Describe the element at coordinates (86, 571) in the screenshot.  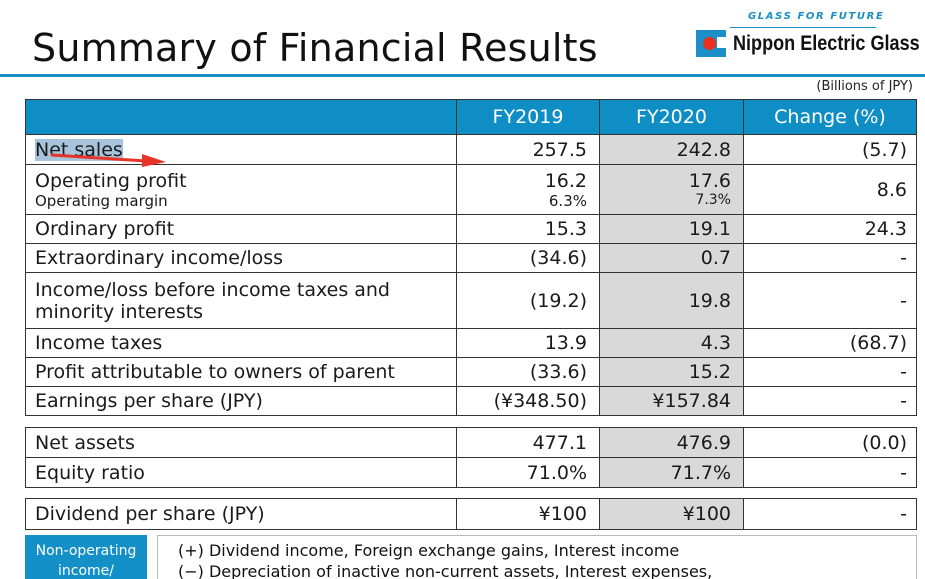
I see `note-badge-line2: income/` at that location.